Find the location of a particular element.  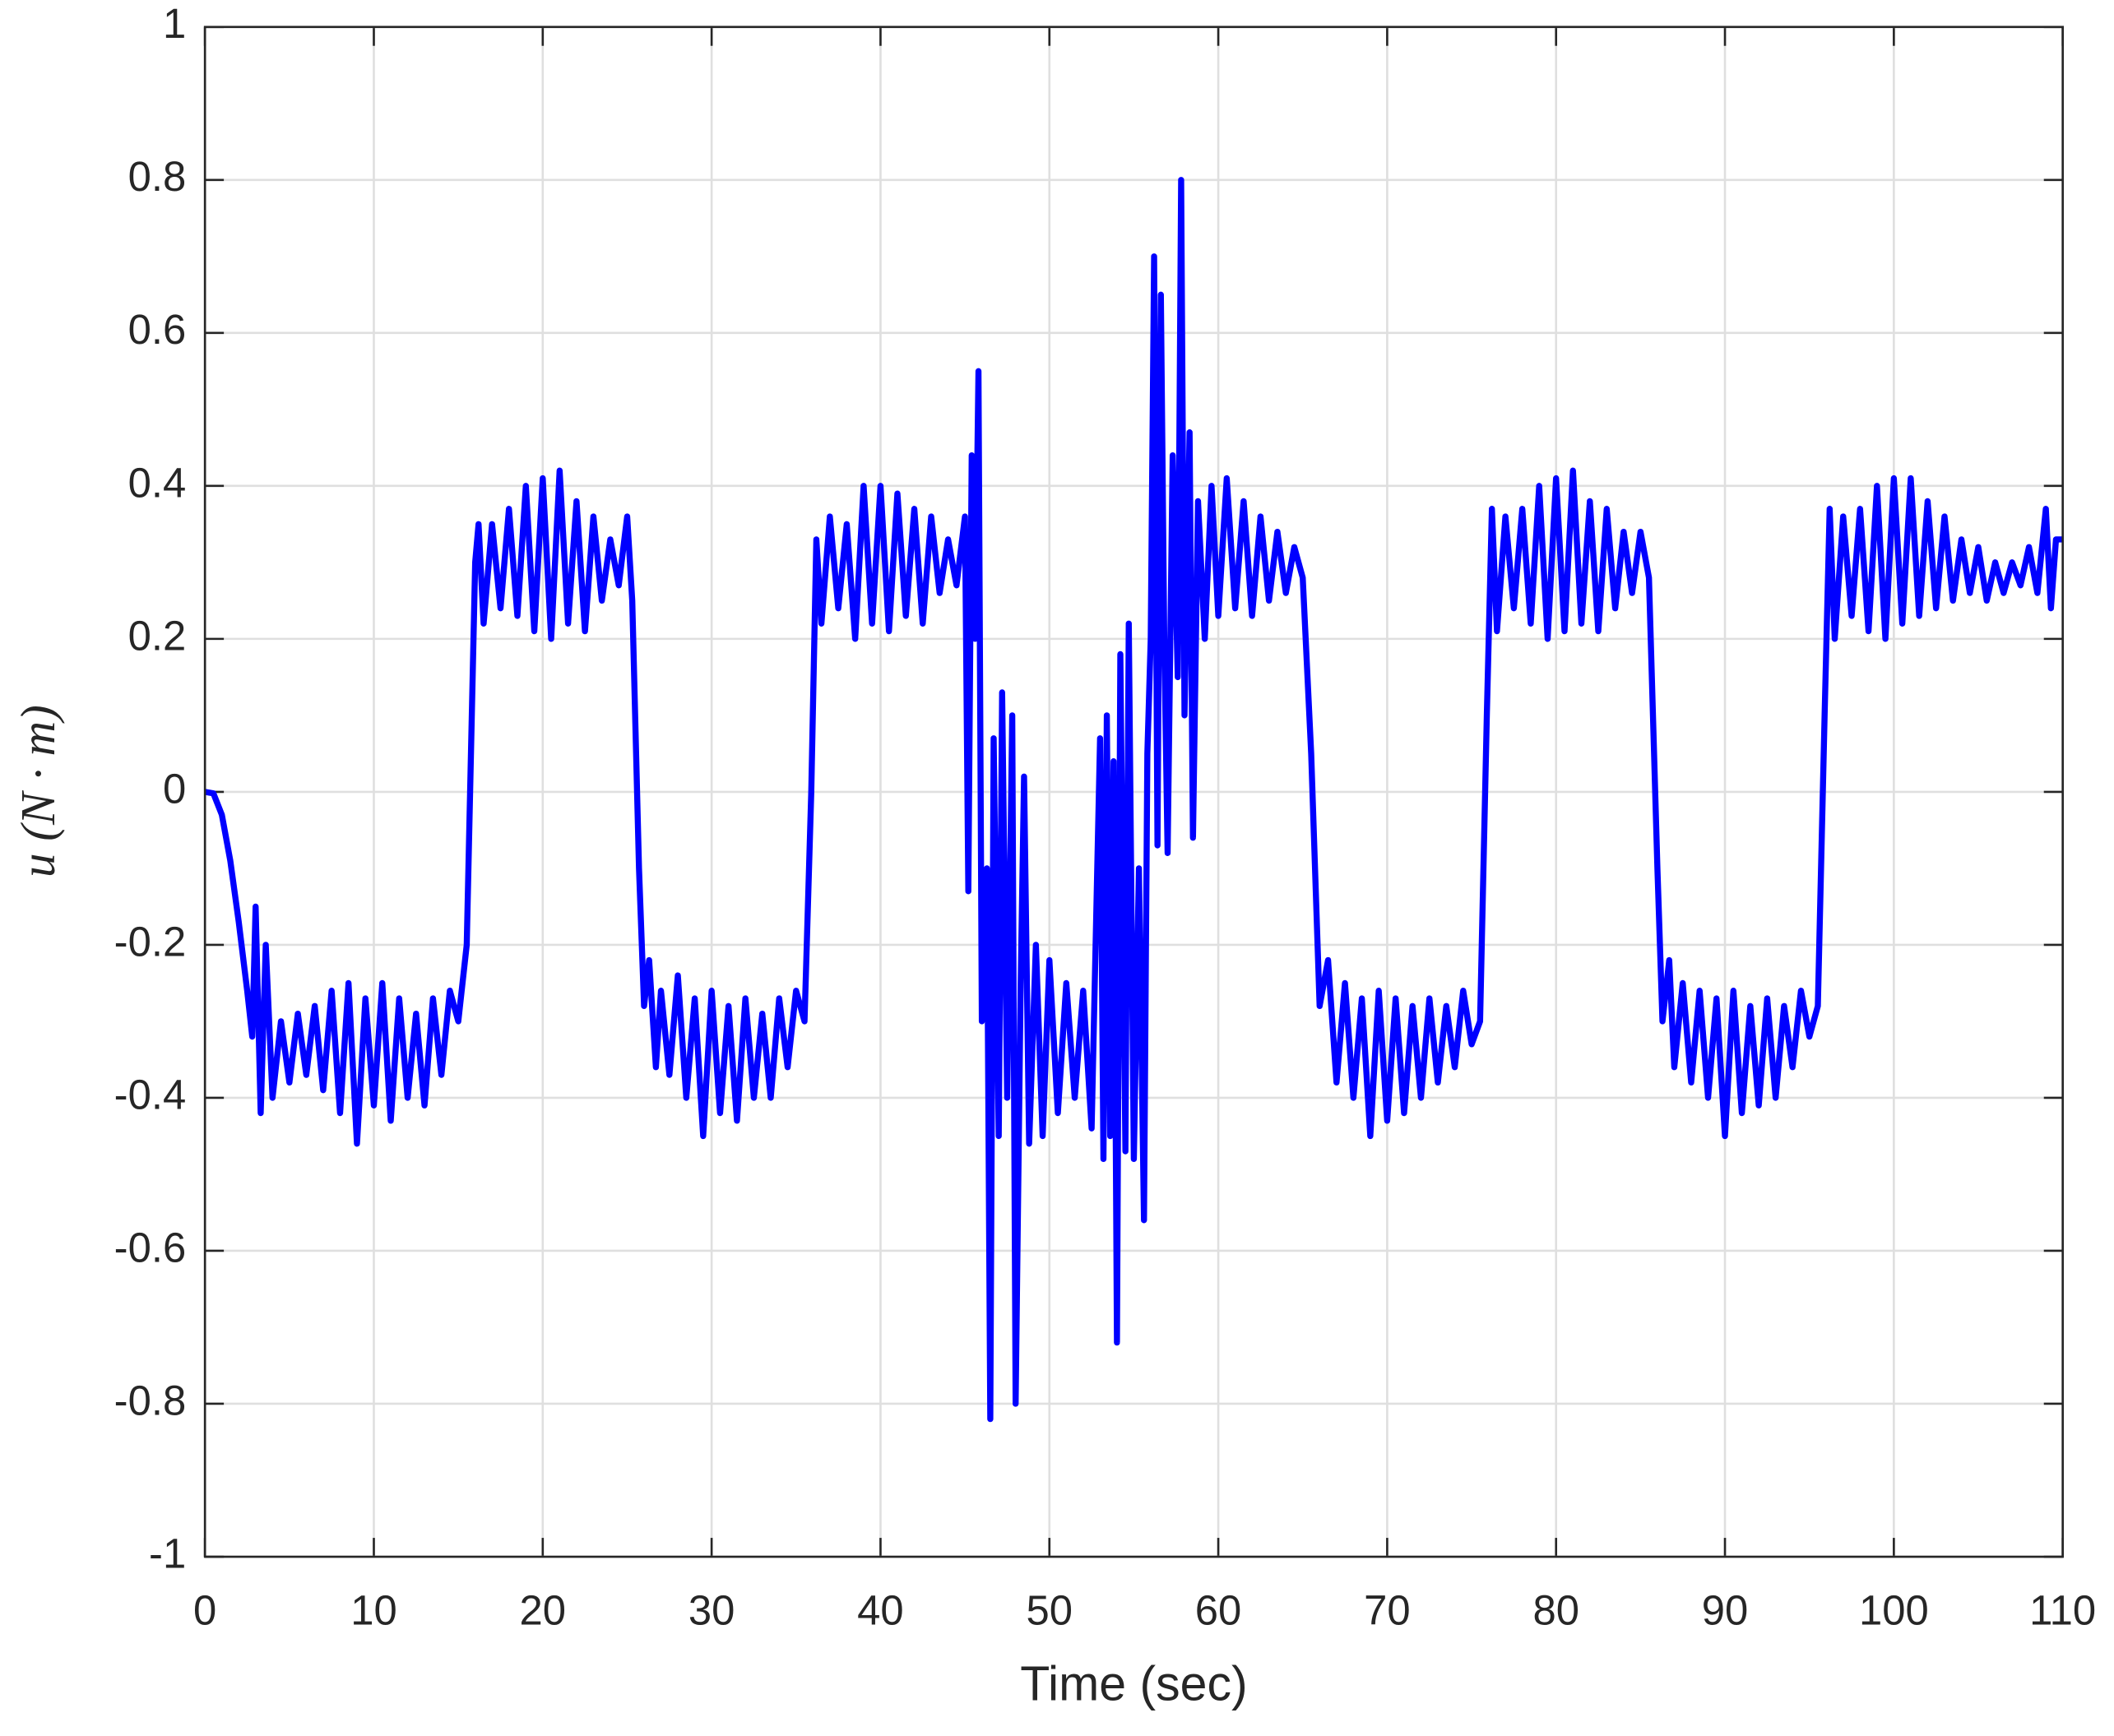

x-tick-label: 60 is located at coordinates (1218, 1609).